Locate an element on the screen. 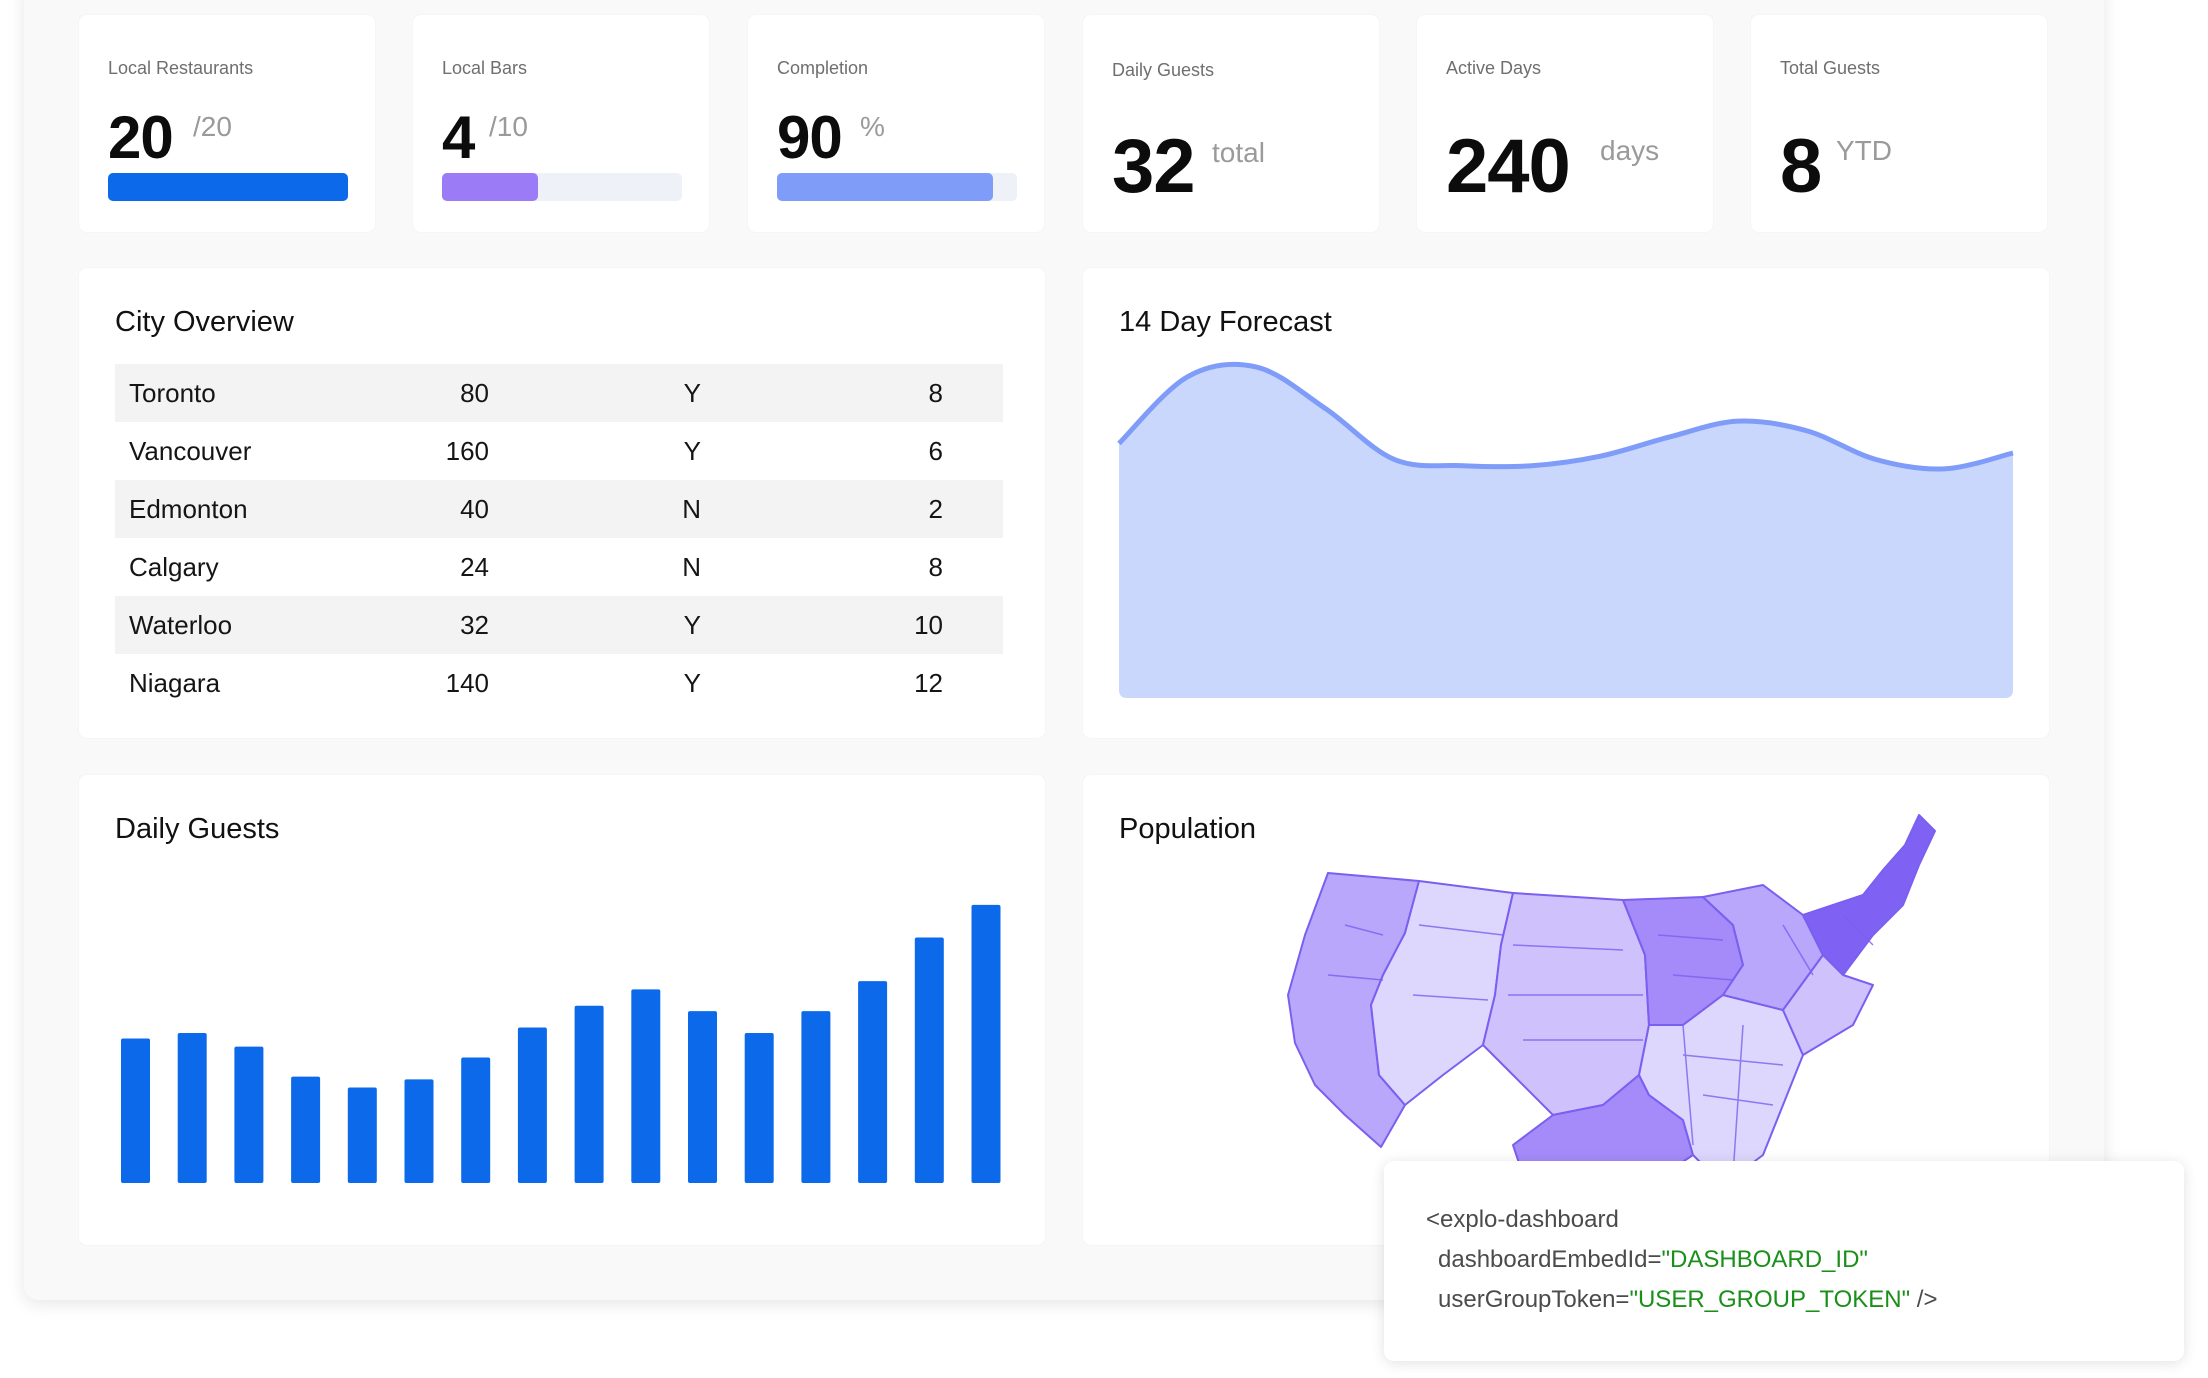  map-state-lines is located at coordinates (1600, 1045).